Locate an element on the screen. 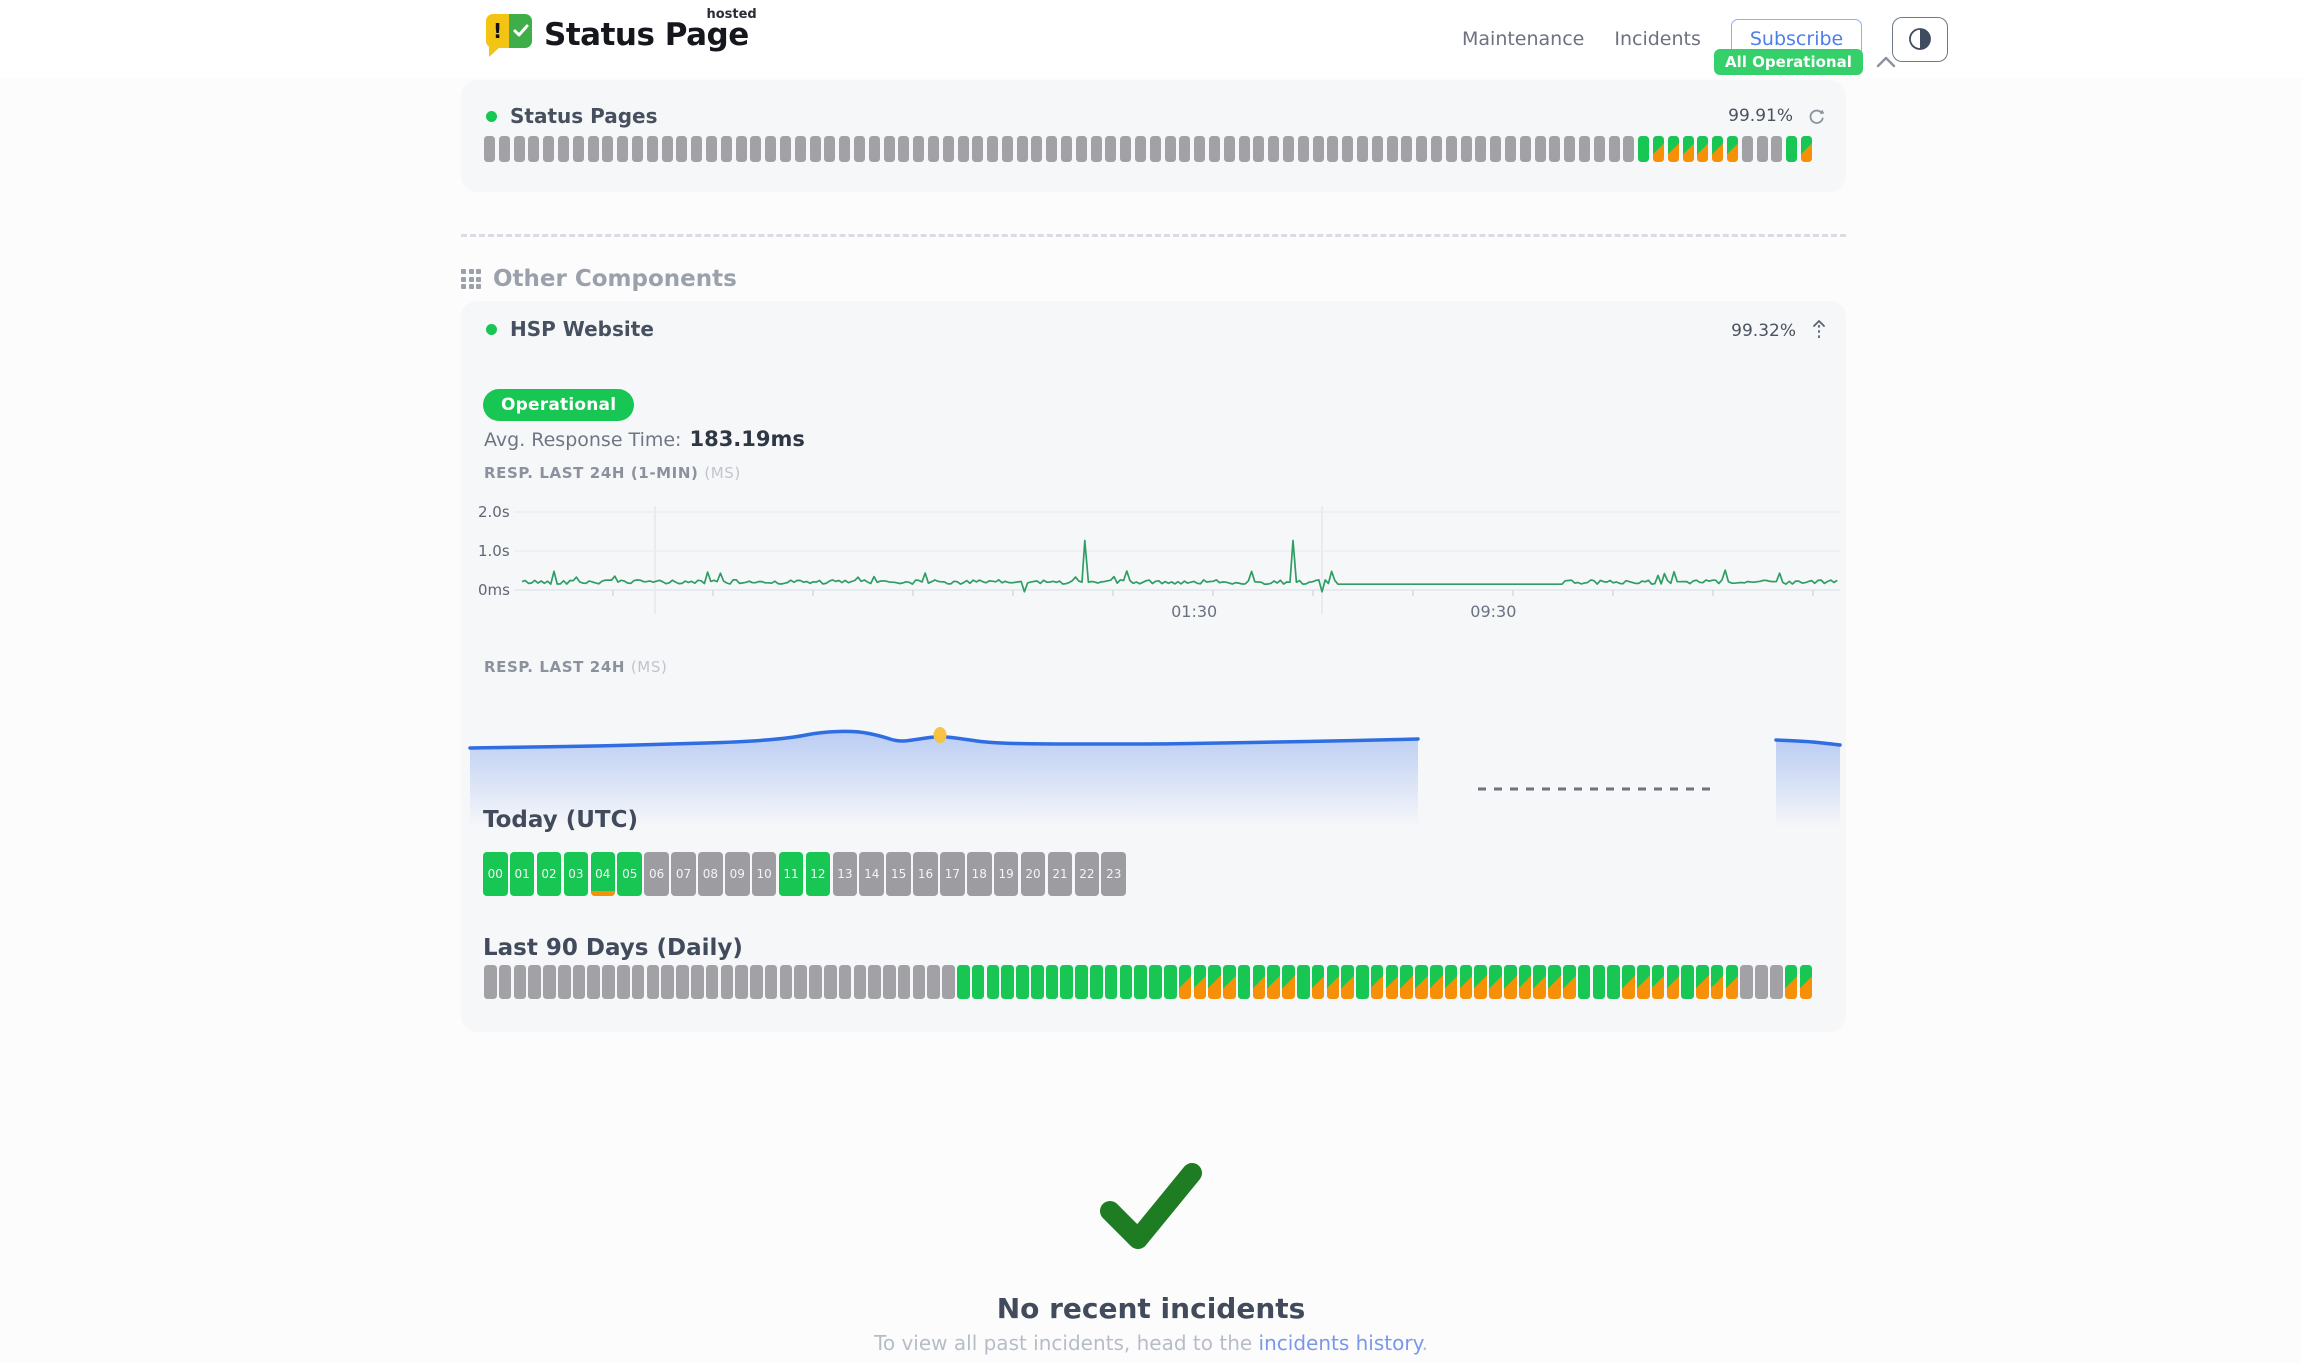 This screenshot has height=1363, width=2302. hour-cell-19: 19 is located at coordinates (1006, 874).